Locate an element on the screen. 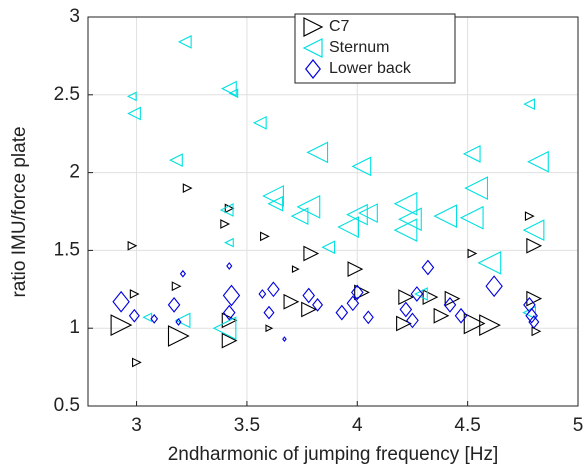  x-tick-label: 3 is located at coordinates (136, 425).